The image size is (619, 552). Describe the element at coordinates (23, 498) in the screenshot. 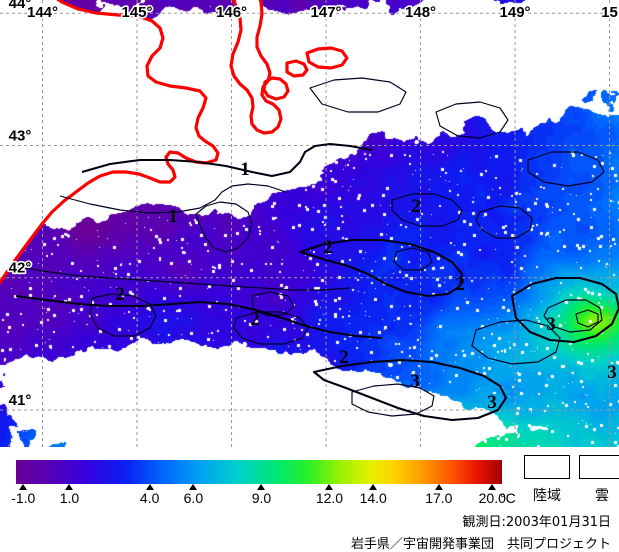

I see `colorbar-tick-label: -1.0` at that location.